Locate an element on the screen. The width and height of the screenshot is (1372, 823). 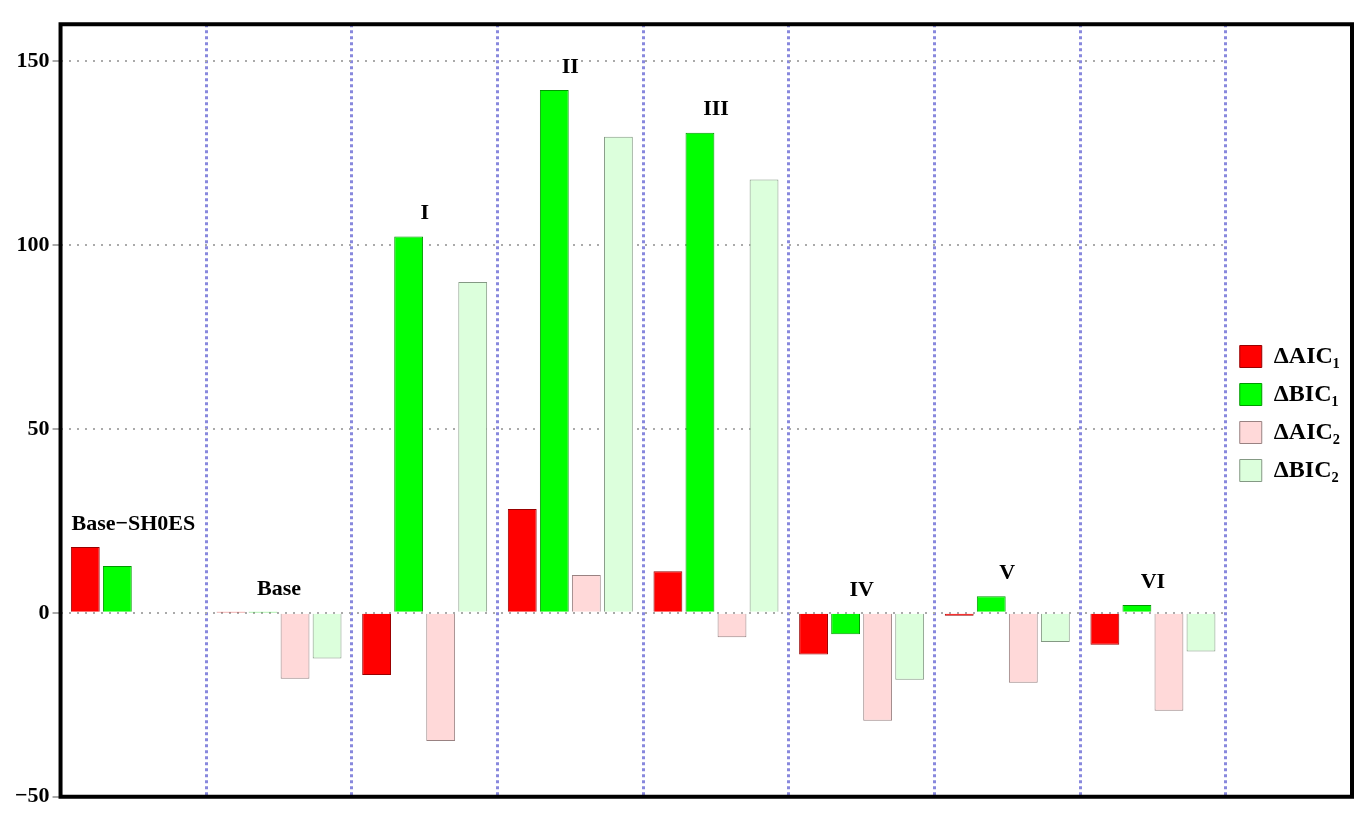
legend-label: ΔAIC₁ is located at coordinates (1306, 354).